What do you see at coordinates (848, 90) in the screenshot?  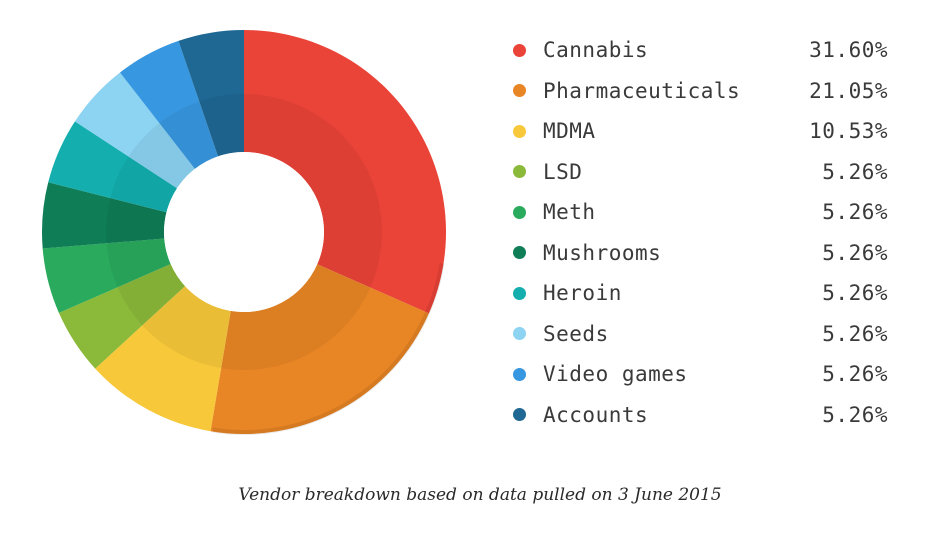 I see `legend-value: 21.05%` at bounding box center [848, 90].